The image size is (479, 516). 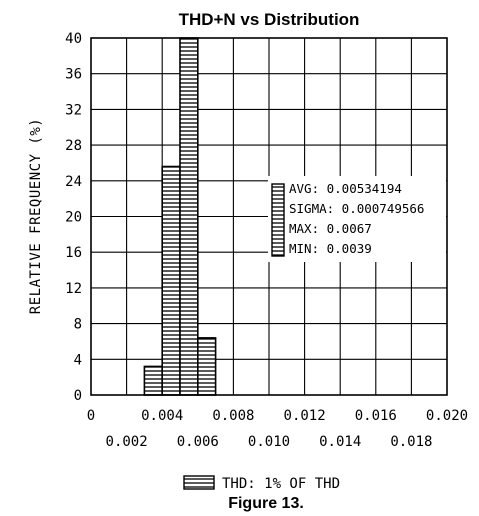 I want to click on y-axis-label: RELATIVE FREQUENCY (%), so click(x=36, y=216).